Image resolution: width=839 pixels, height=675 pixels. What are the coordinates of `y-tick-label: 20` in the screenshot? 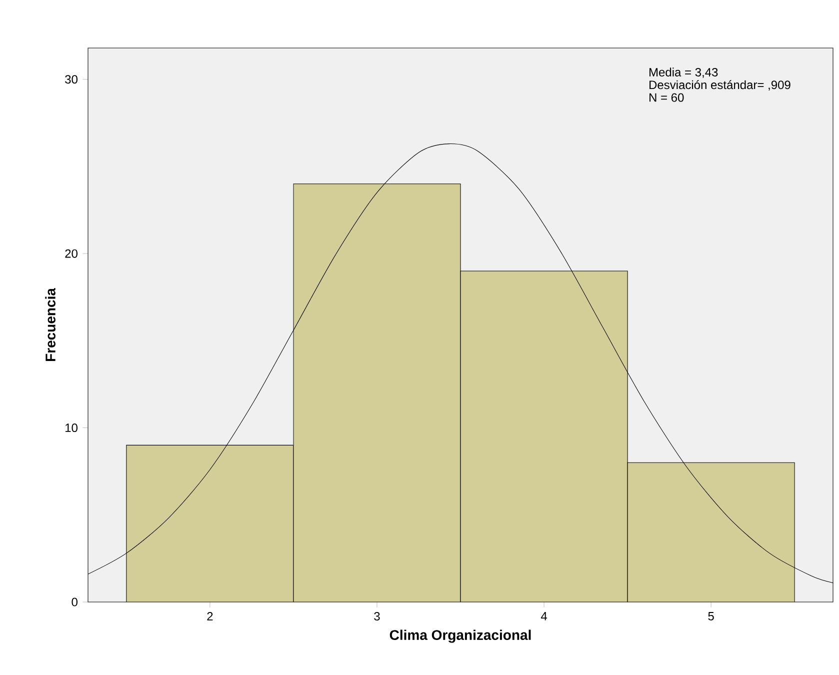 It's located at (71, 253).